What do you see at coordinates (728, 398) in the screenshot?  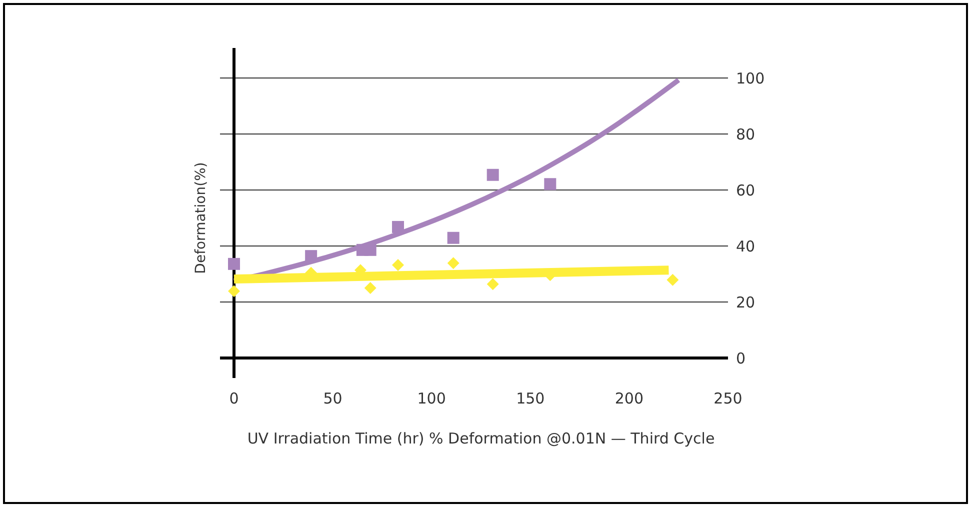 I see `x-tick-label: 250` at bounding box center [728, 398].